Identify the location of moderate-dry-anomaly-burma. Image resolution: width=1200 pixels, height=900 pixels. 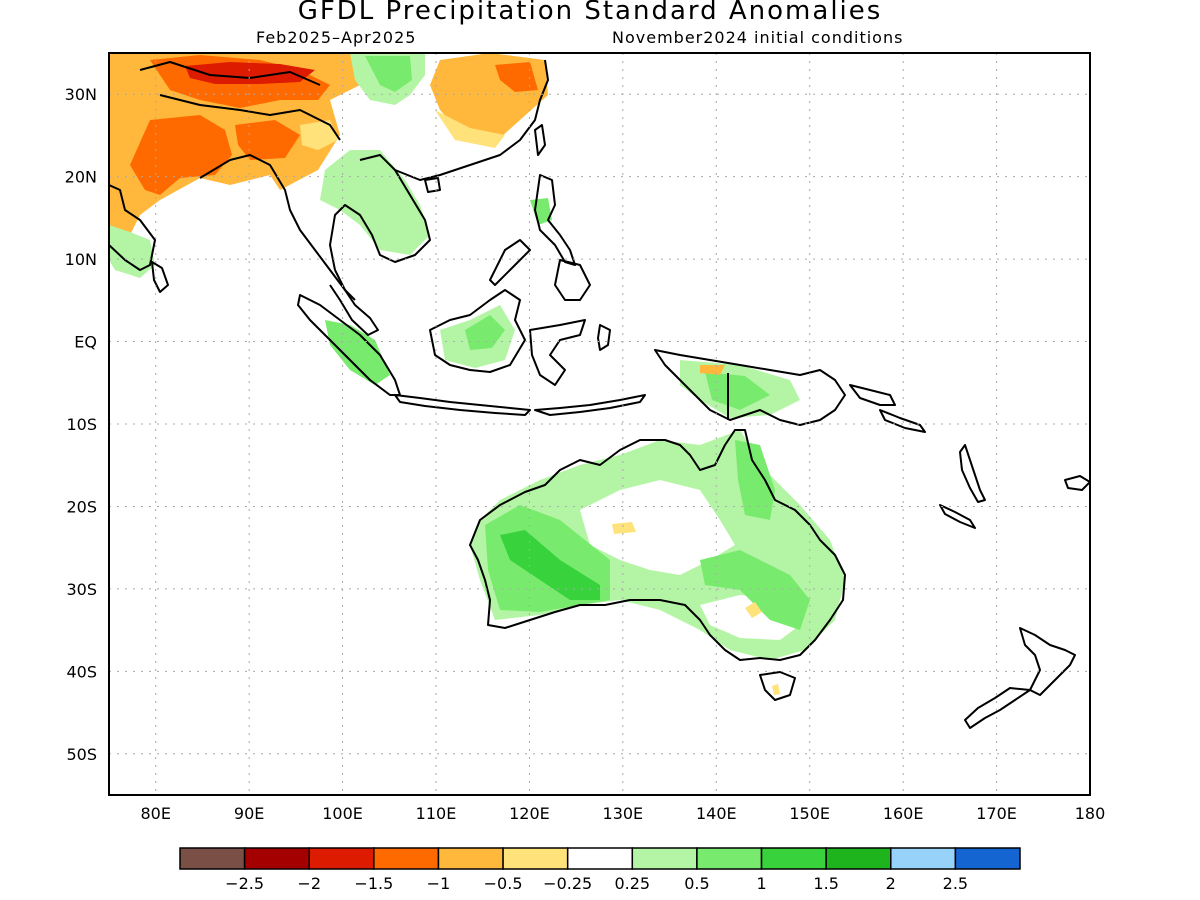
(267, 140).